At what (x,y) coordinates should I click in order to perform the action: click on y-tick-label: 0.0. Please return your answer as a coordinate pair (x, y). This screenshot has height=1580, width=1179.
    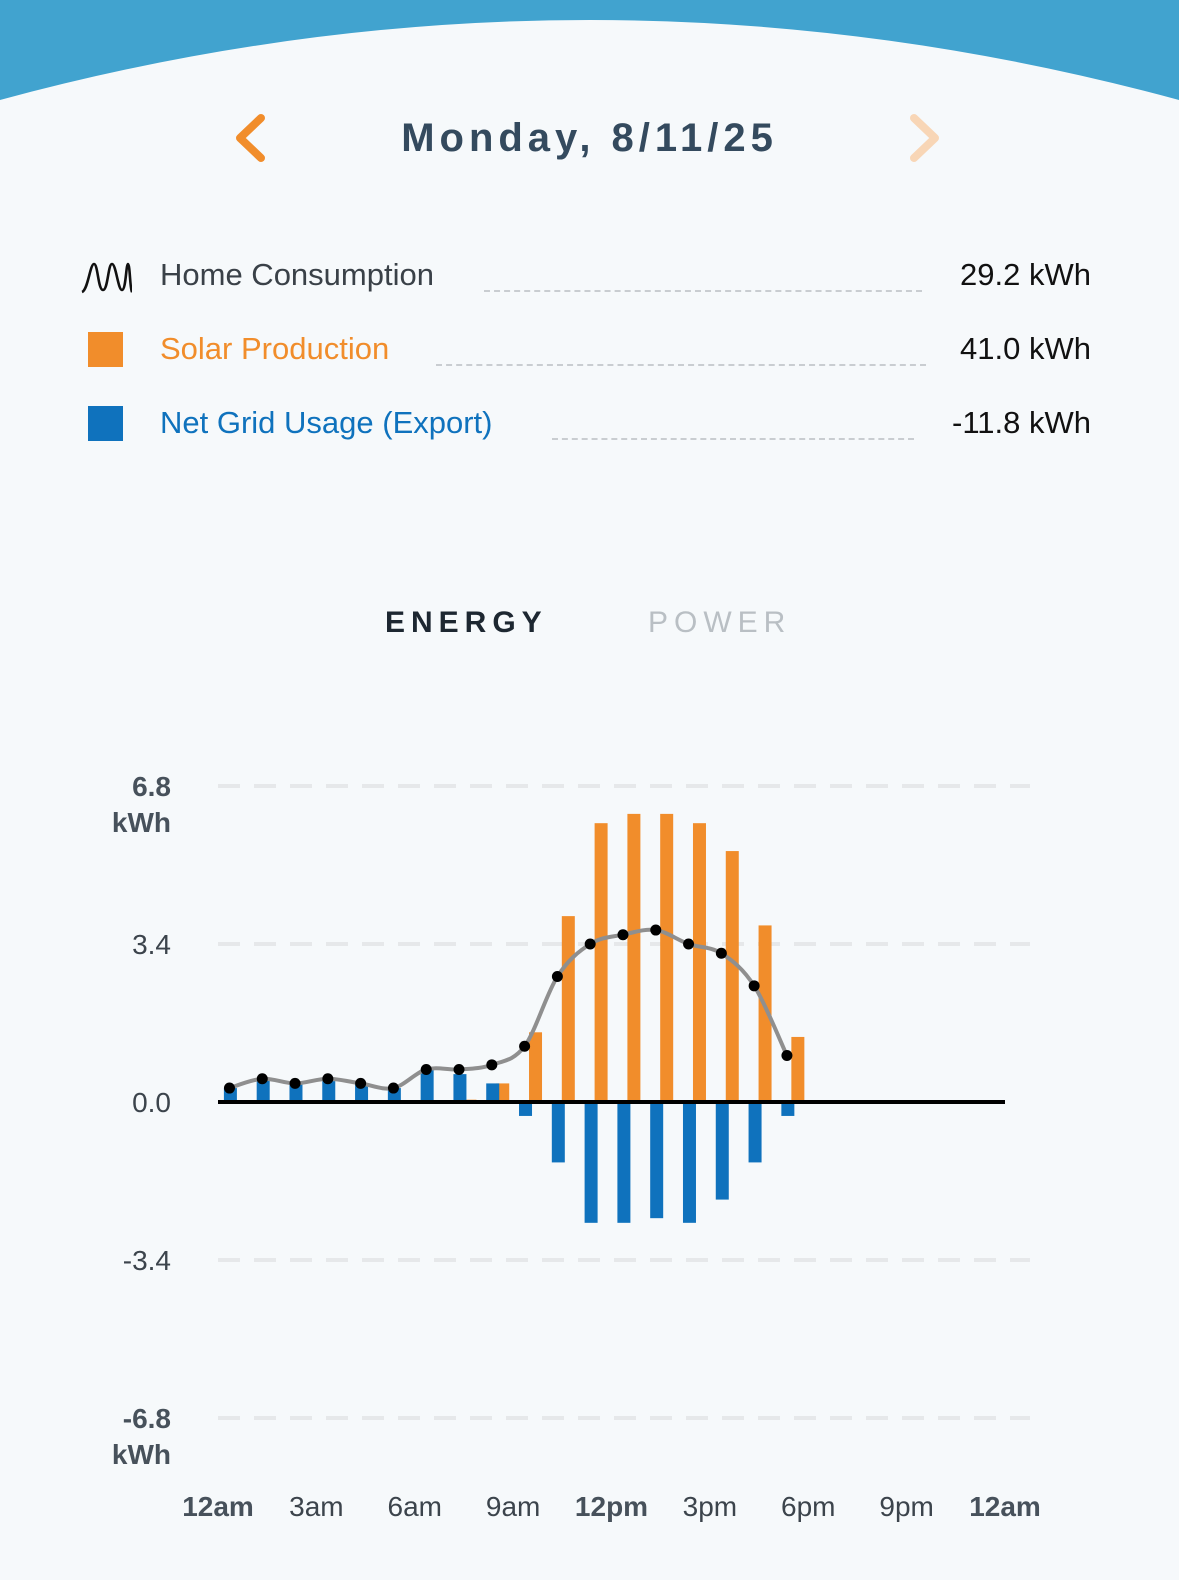
    Looking at the image, I should click on (151, 1102).